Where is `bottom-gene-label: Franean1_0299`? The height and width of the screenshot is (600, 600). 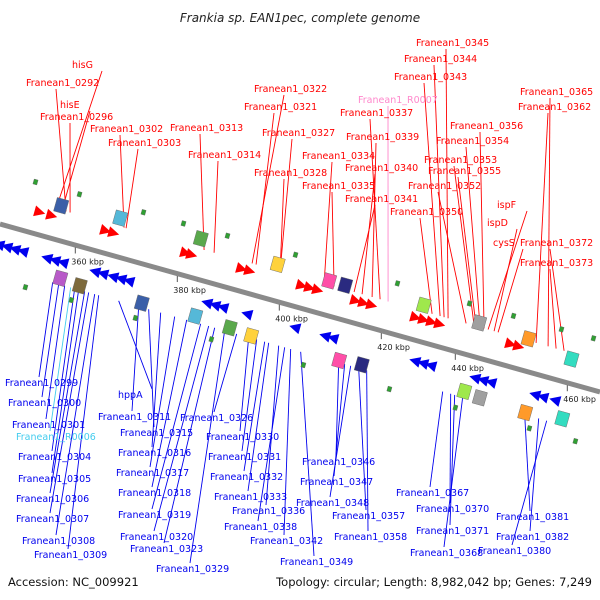 bottom-gene-label: Franean1_0299 is located at coordinates (41, 383).